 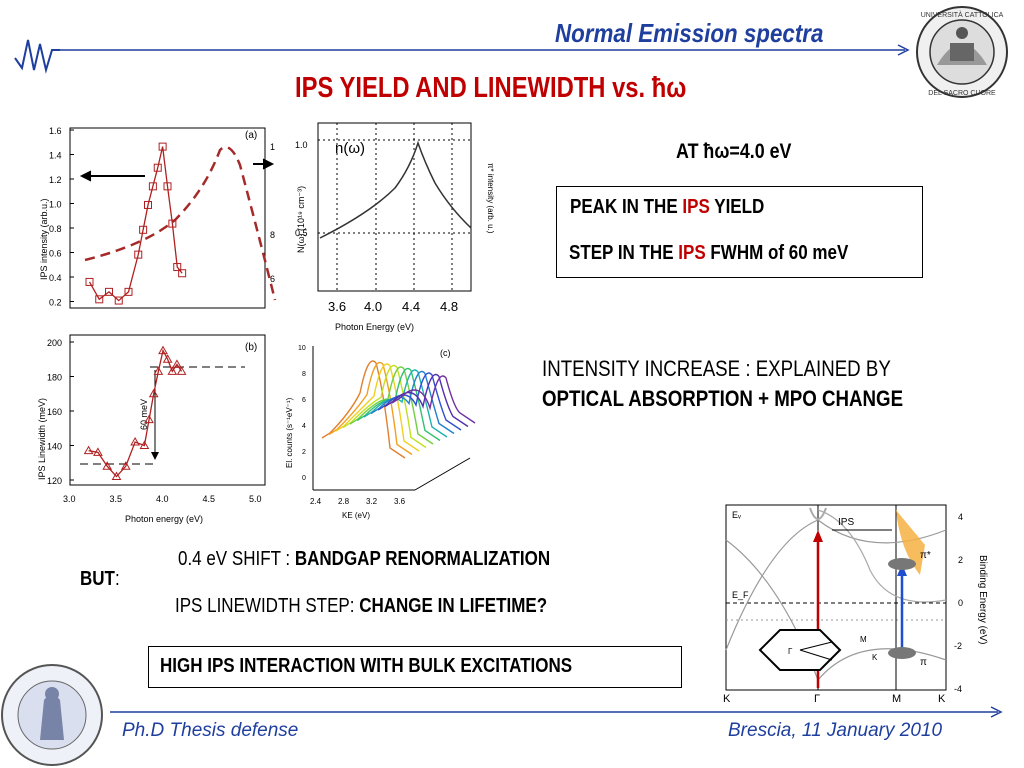 I want to click on plot-c-ytick: 8, so click(x=304, y=374).